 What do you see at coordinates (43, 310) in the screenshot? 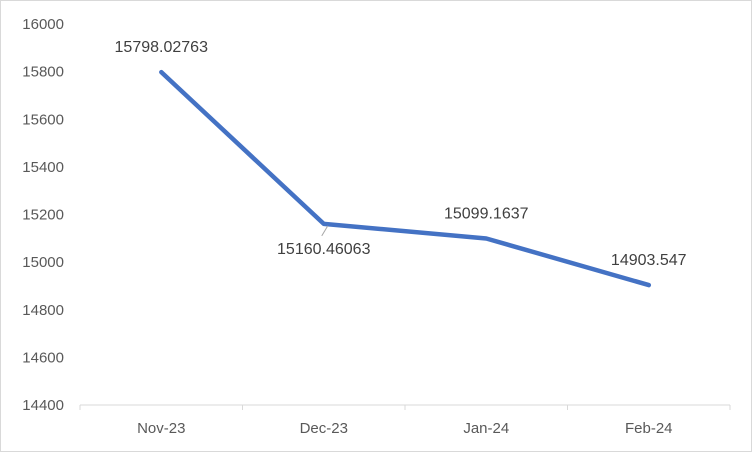
I see `y-tick-label: 14800` at bounding box center [43, 310].